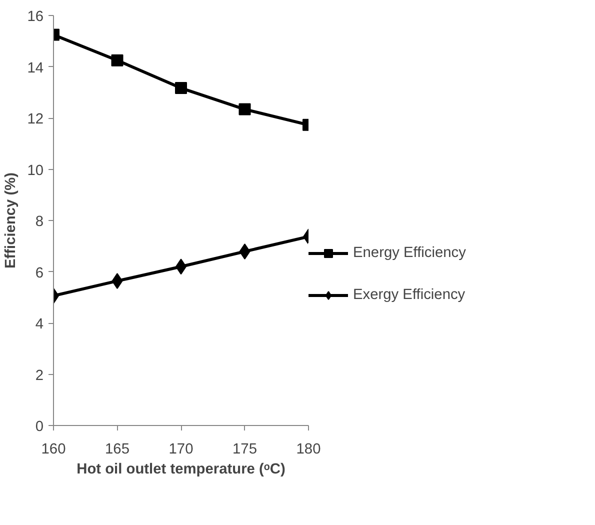  Describe the element at coordinates (35, 120) in the screenshot. I see `y-tick-label: 12` at that location.